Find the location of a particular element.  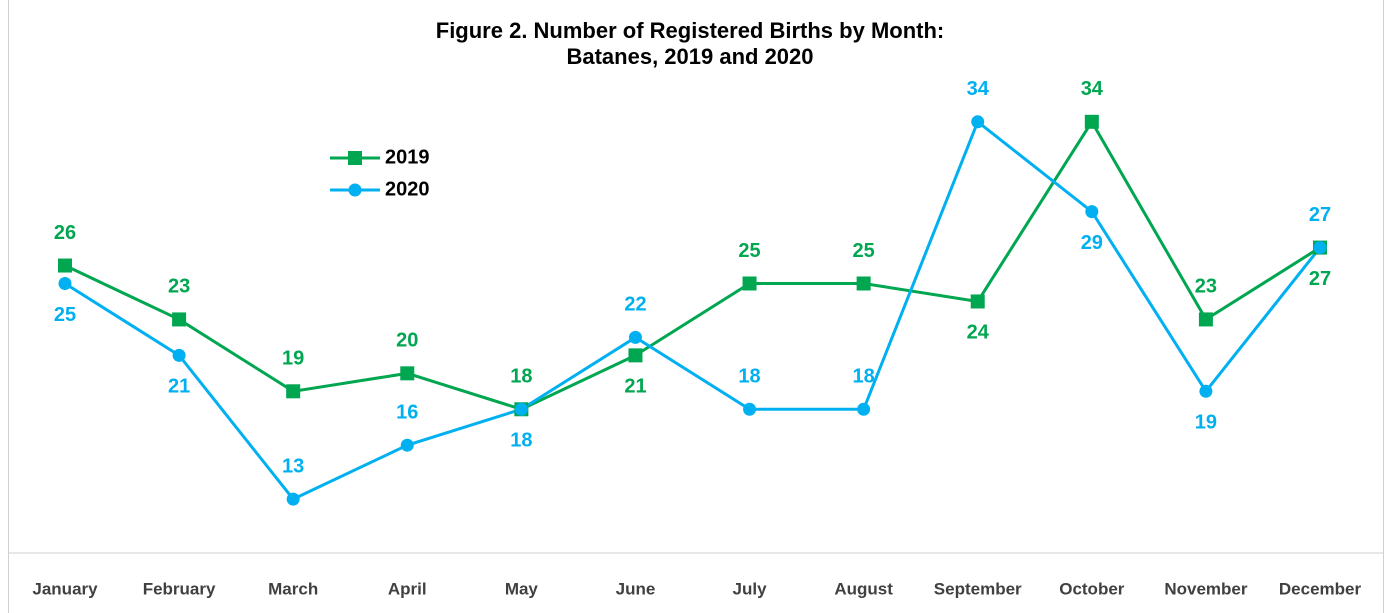

x-tick-label: August is located at coordinates (863, 588).